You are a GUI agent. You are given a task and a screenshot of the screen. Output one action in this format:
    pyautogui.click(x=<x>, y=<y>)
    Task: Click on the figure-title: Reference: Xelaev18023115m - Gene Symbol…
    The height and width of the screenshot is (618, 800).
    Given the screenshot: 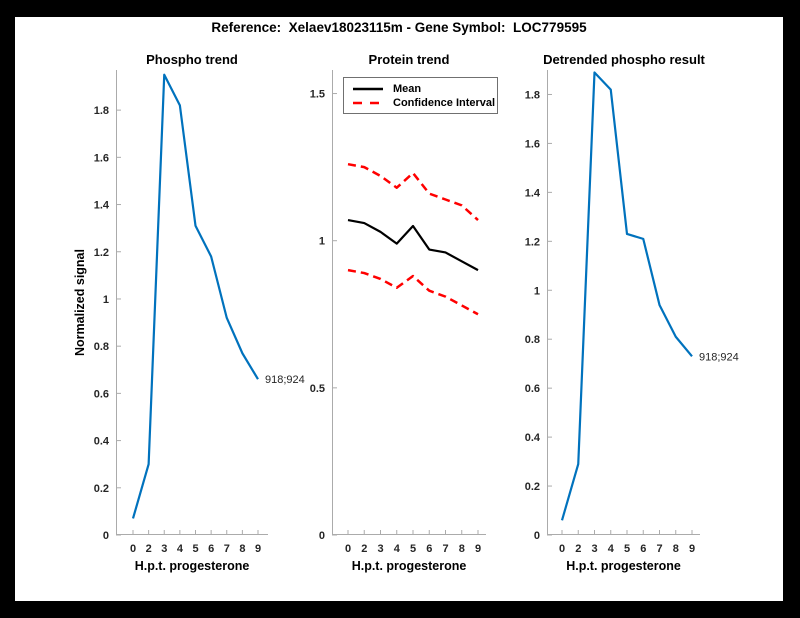 What is the action you would take?
    pyautogui.click(x=399, y=27)
    